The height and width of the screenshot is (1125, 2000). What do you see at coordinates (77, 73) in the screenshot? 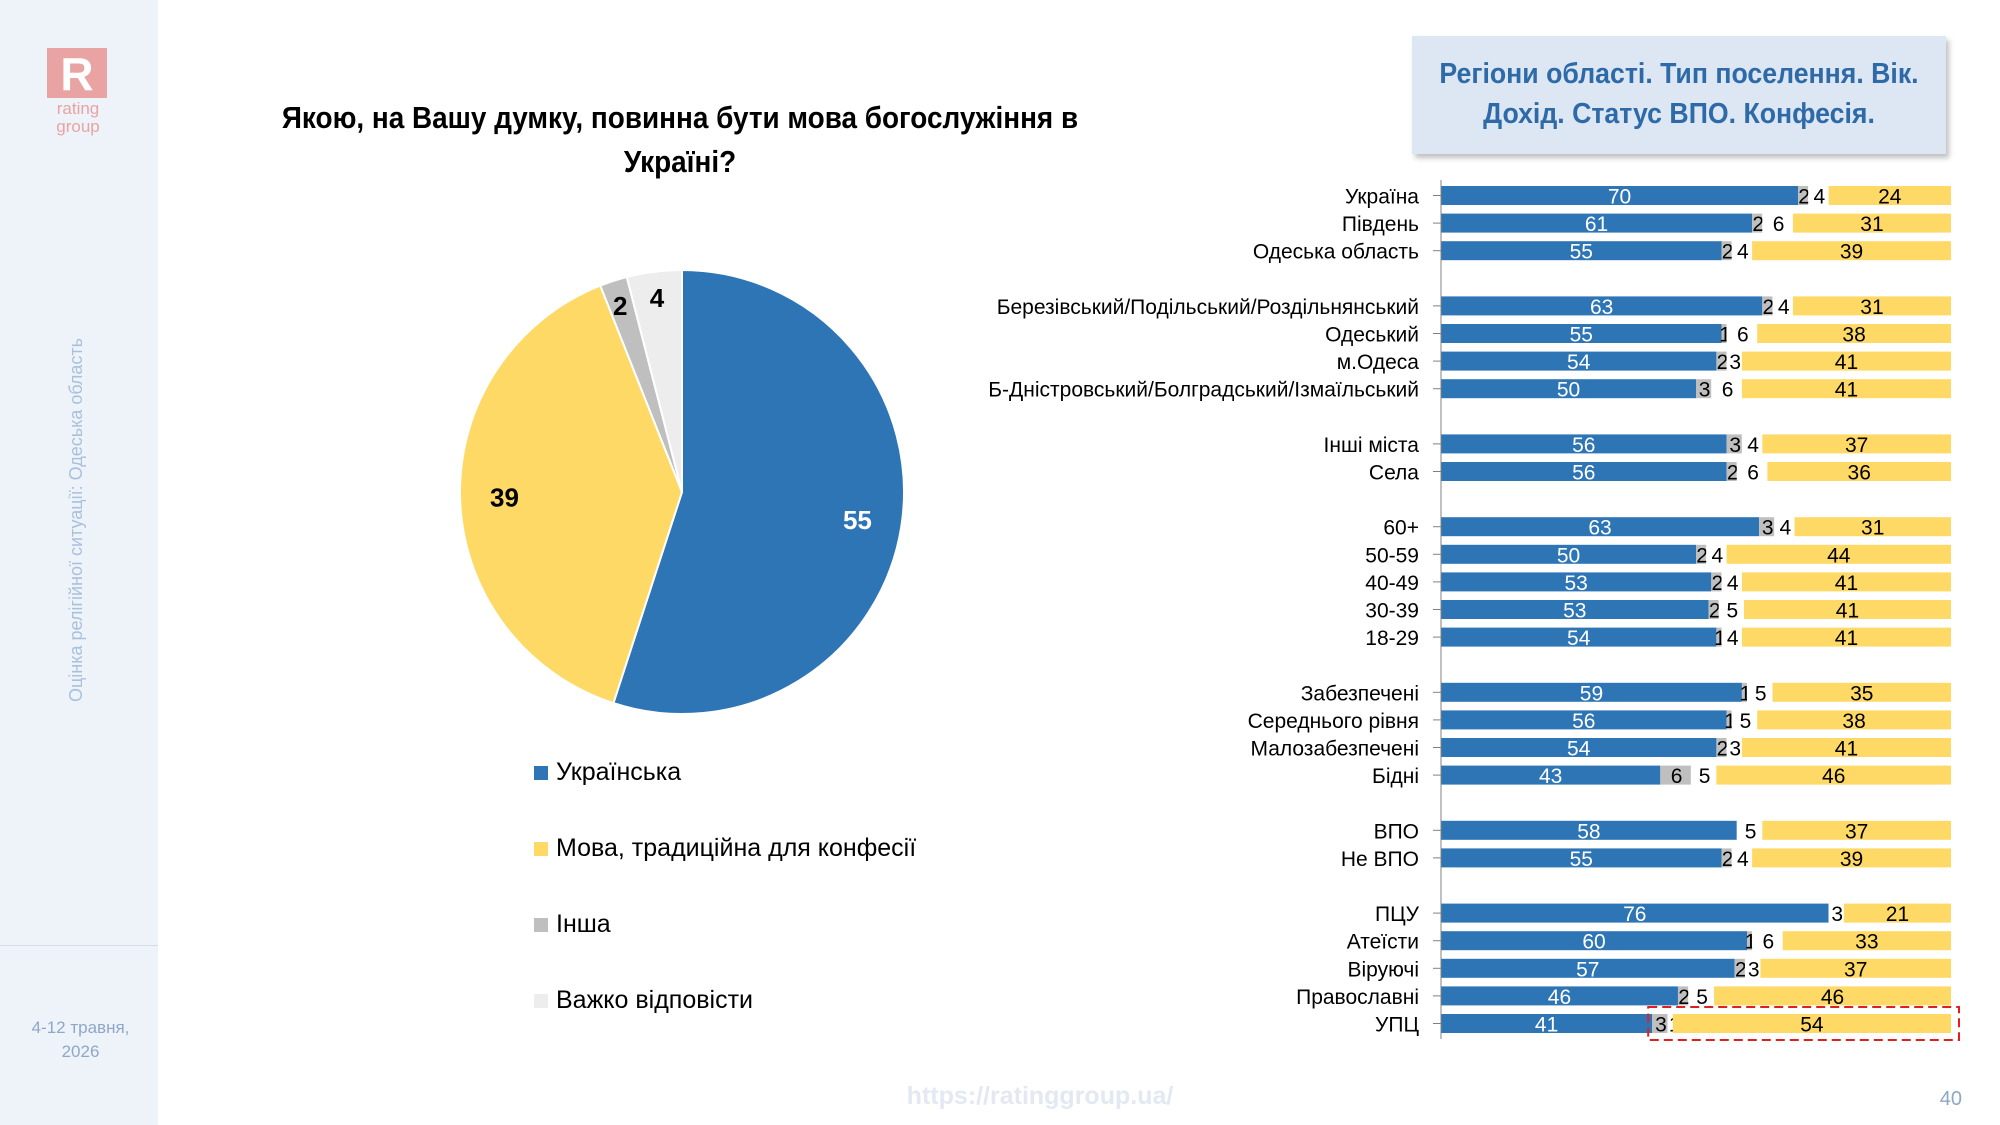
I see `logo-icon: R` at bounding box center [77, 73].